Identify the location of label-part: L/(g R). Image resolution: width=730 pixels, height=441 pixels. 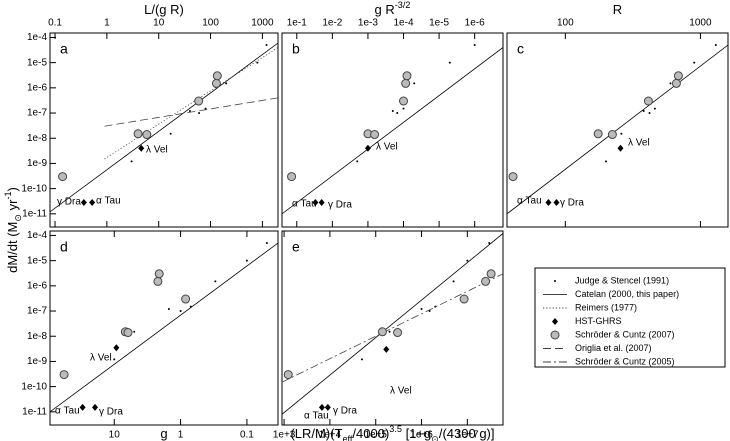
(164, 9).